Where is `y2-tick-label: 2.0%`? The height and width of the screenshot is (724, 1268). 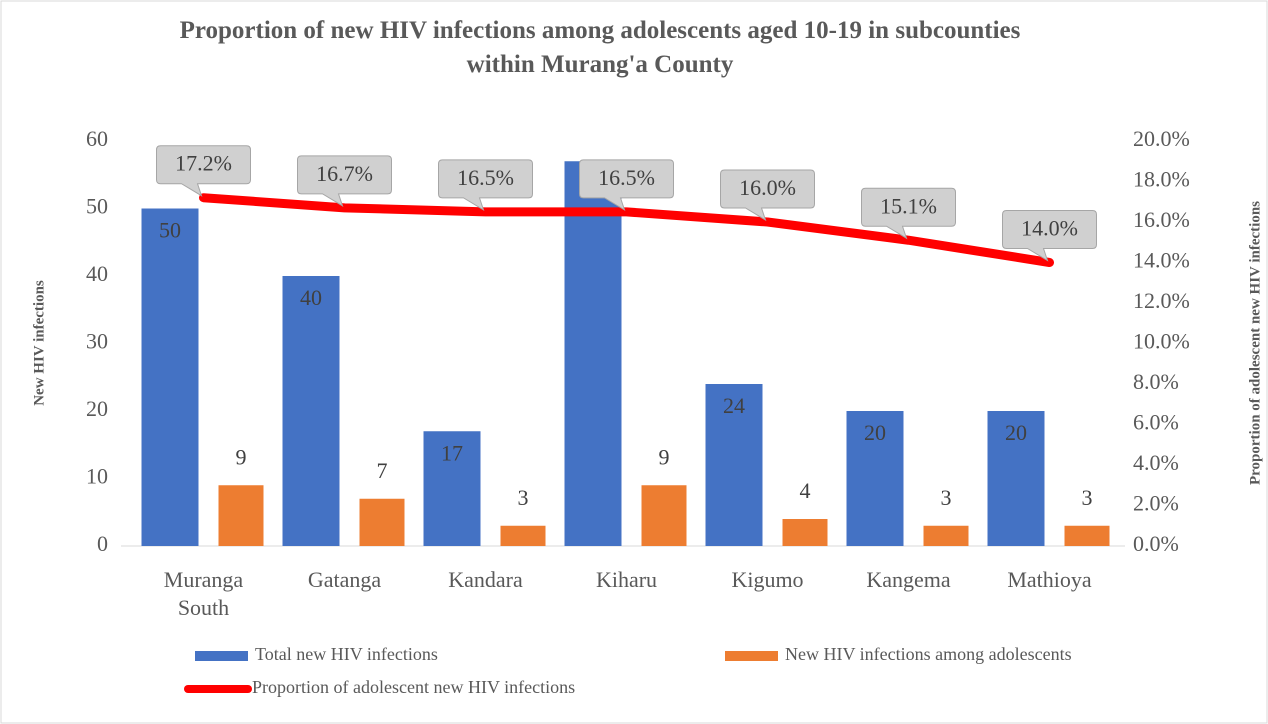 y2-tick-label: 2.0% is located at coordinates (1156, 503).